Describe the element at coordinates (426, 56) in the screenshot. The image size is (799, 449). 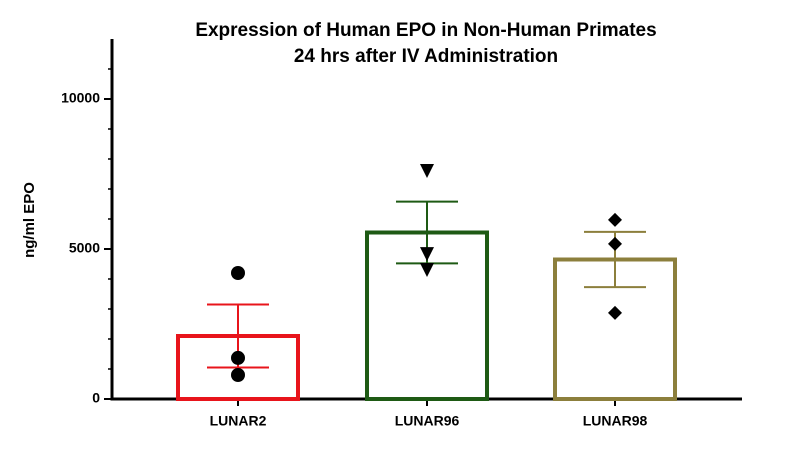
I see `chart-title: 24 hrs after IV Administration` at that location.